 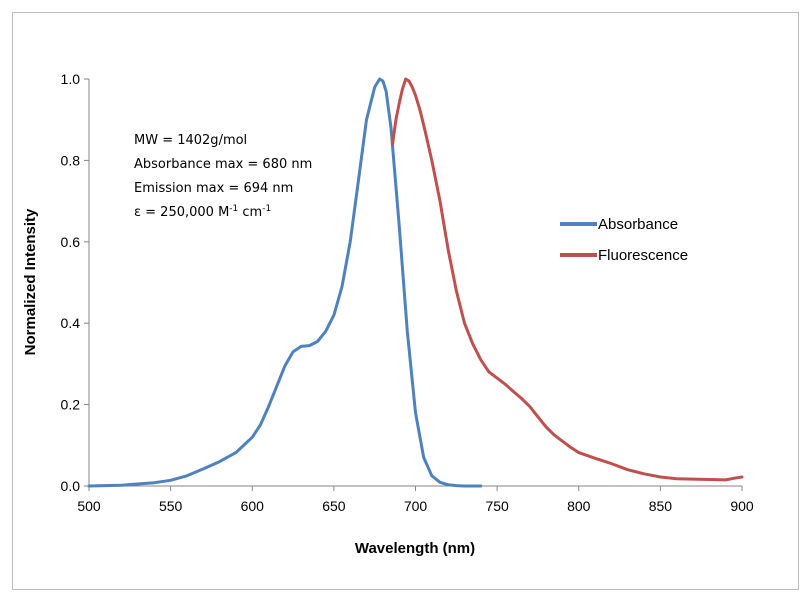 I want to click on y-tick-label: 0.8, so click(x=71, y=160).